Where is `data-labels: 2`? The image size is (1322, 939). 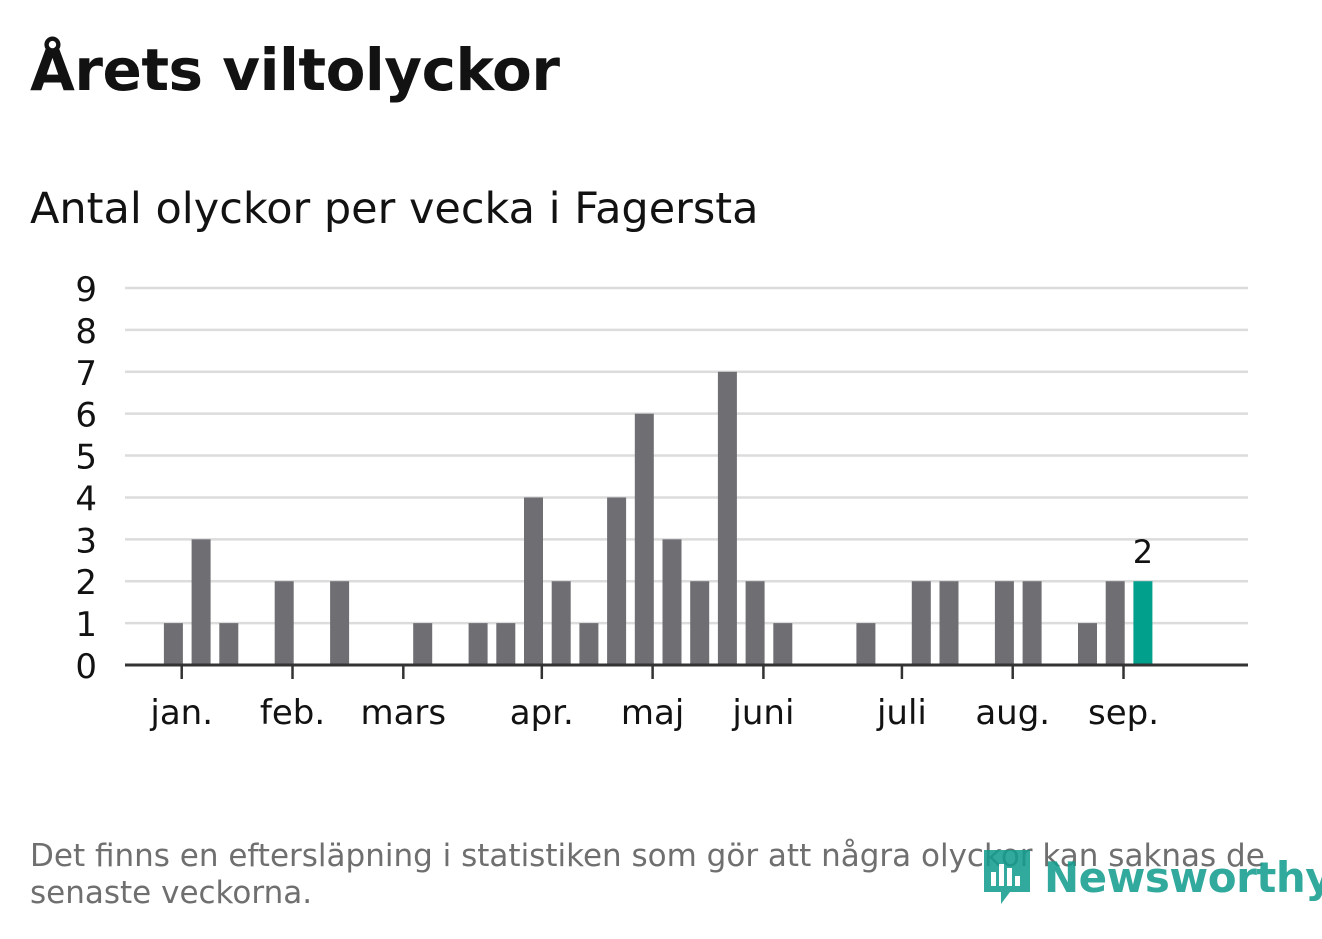
data-labels: 2 is located at coordinates (1143, 552).